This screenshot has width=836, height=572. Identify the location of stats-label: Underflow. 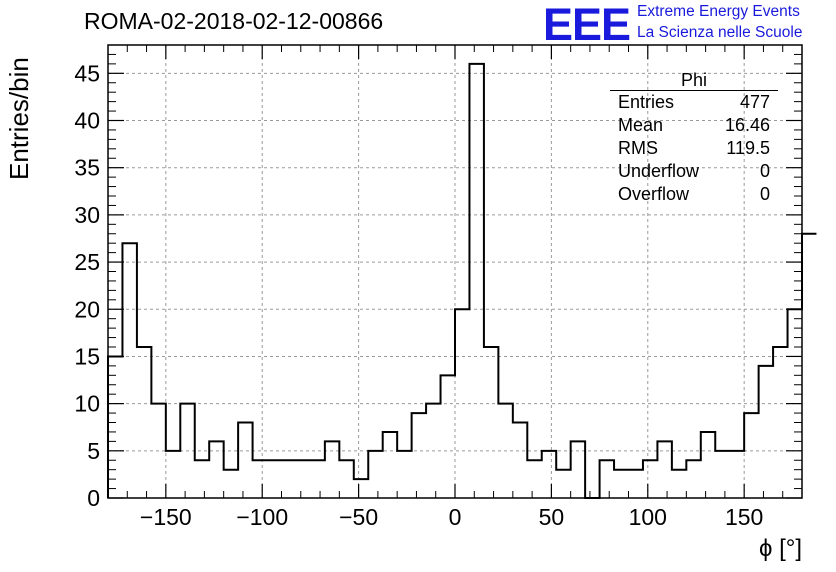
(659, 171).